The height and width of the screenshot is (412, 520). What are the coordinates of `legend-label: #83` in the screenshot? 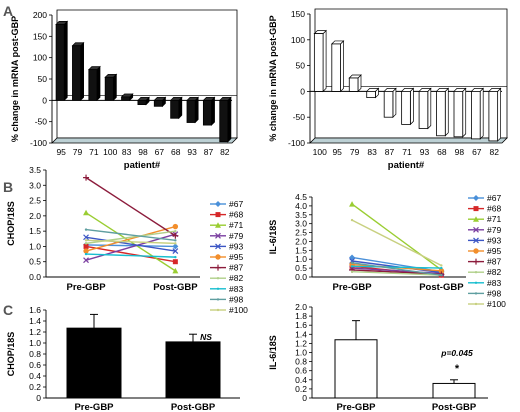 It's located at (236, 289).